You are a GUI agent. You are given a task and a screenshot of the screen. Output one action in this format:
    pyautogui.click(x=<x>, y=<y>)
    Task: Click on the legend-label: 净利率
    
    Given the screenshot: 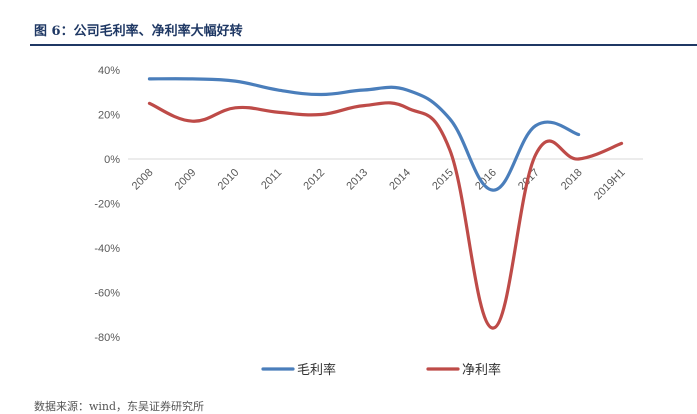 What is the action you would take?
    pyautogui.click(x=481, y=370)
    